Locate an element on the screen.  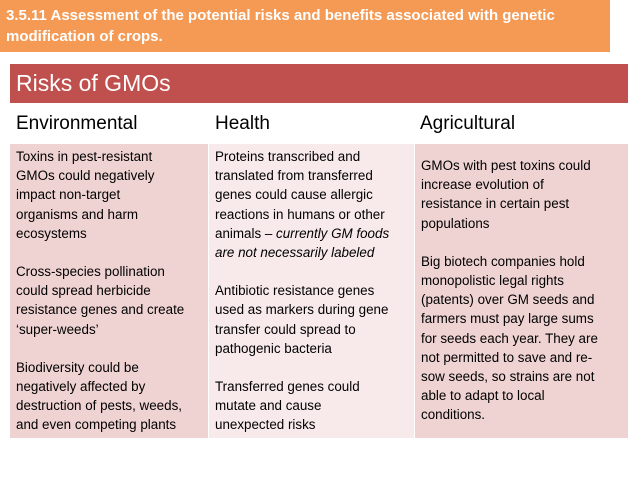
table-header-row: Environmental Health Agricultural is located at coordinates (319, 123).